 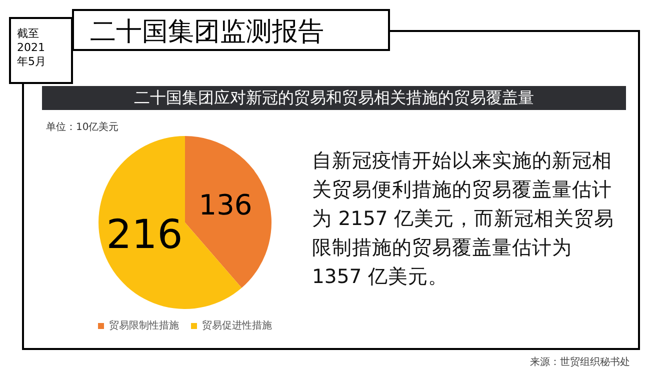 What do you see at coordinates (144, 235) in the screenshot?
I see `data-label: 216` at bounding box center [144, 235].